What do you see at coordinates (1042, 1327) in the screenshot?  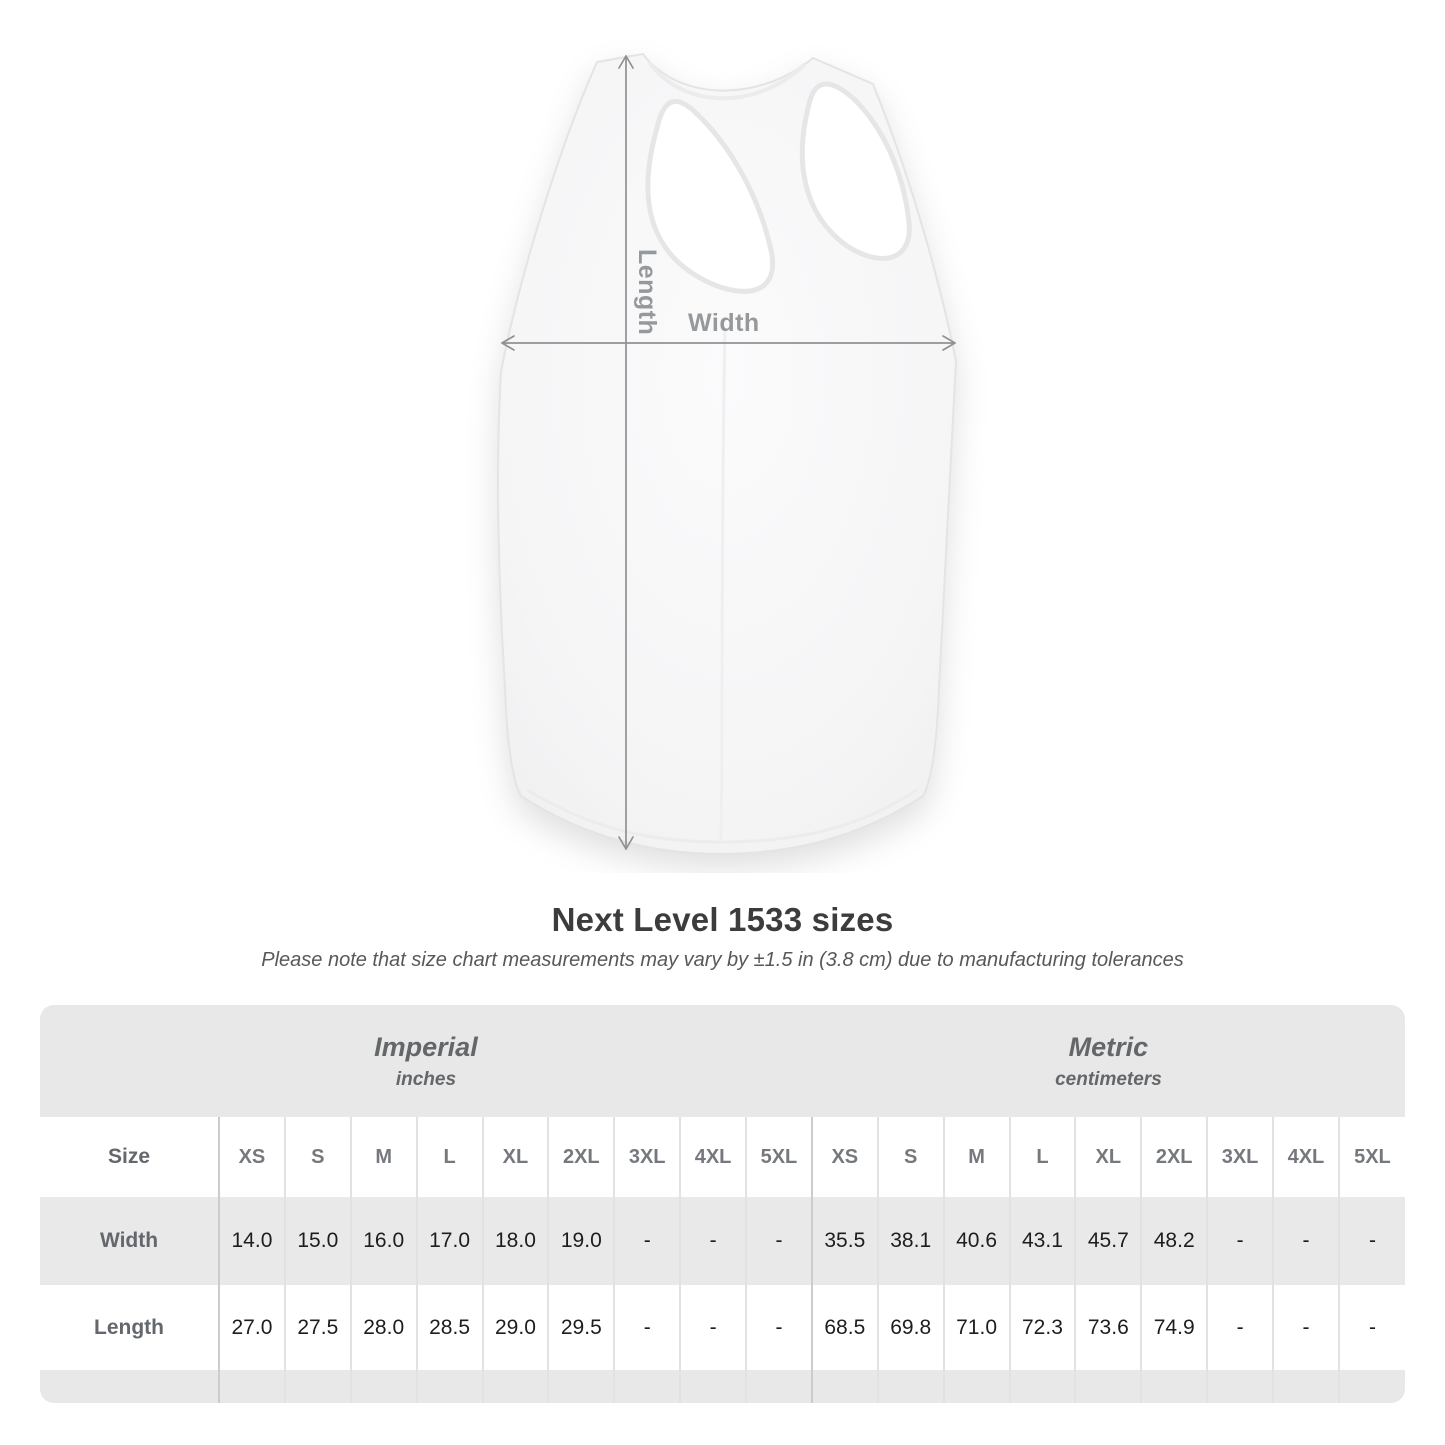 I see `measurement-cell: 72.3` at bounding box center [1042, 1327].